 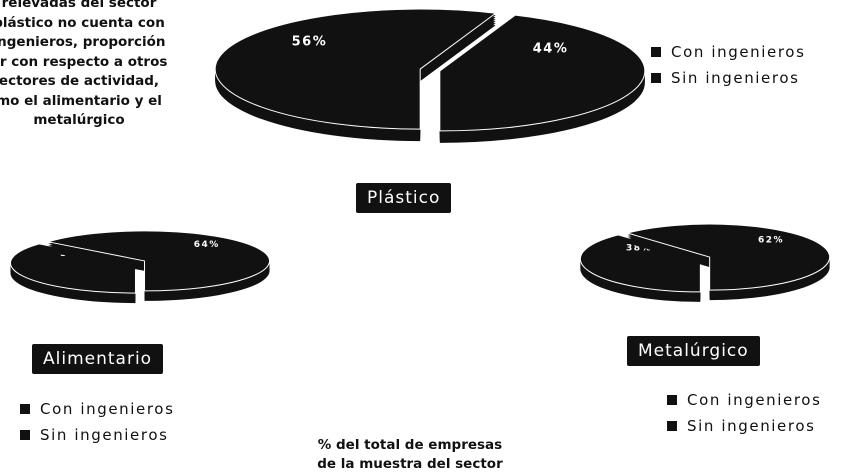 I want to click on pie-slice-label: 38%, so click(x=639, y=248).